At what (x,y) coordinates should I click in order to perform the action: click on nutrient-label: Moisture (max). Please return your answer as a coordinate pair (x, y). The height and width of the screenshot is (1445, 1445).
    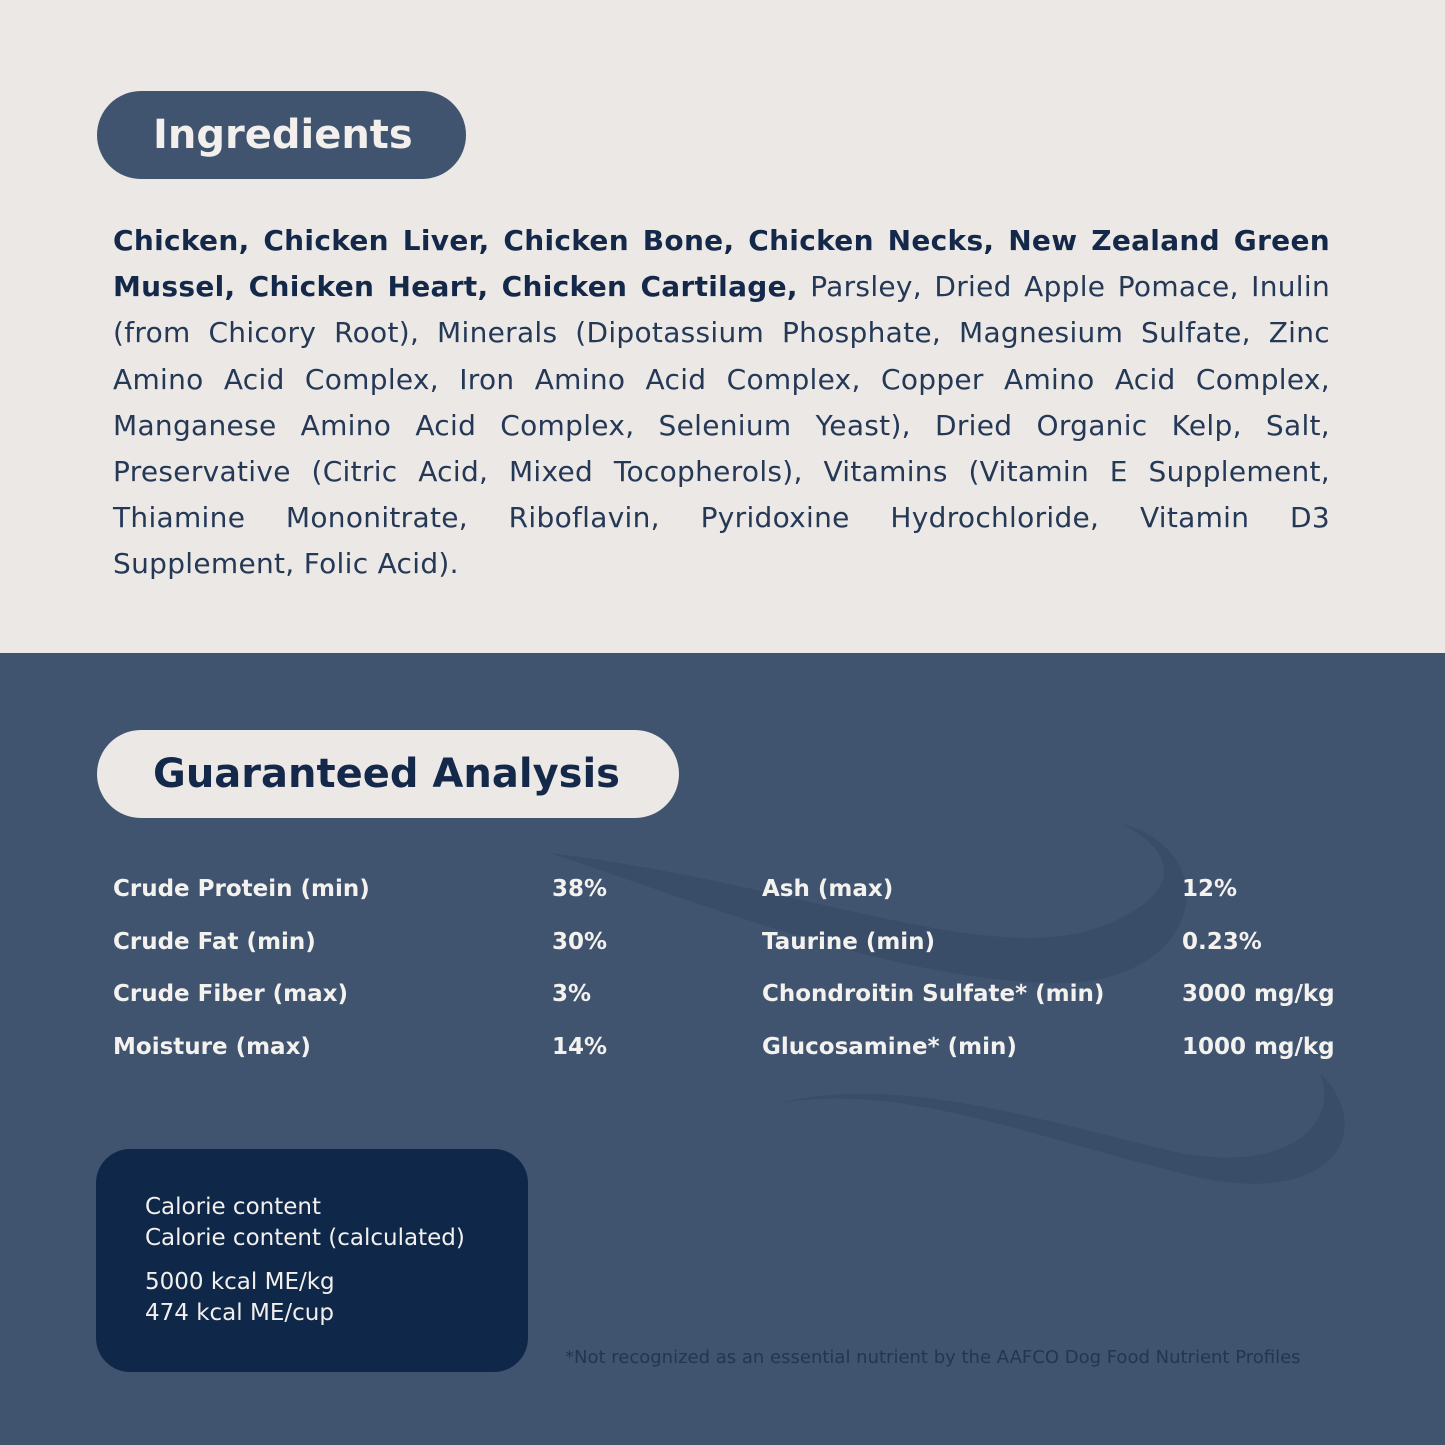
    Looking at the image, I should click on (212, 1046).